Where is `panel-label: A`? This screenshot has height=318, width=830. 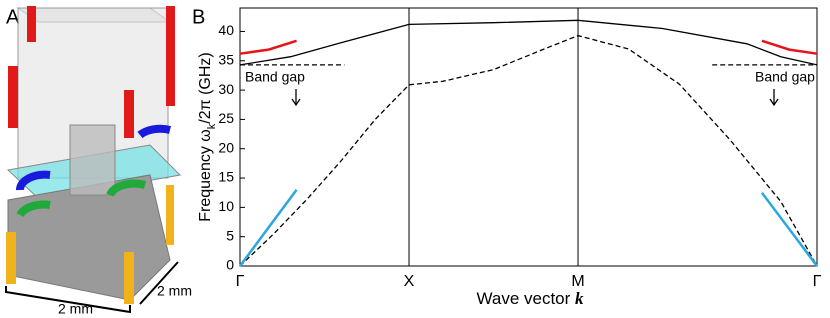 panel-label: A is located at coordinates (13, 17).